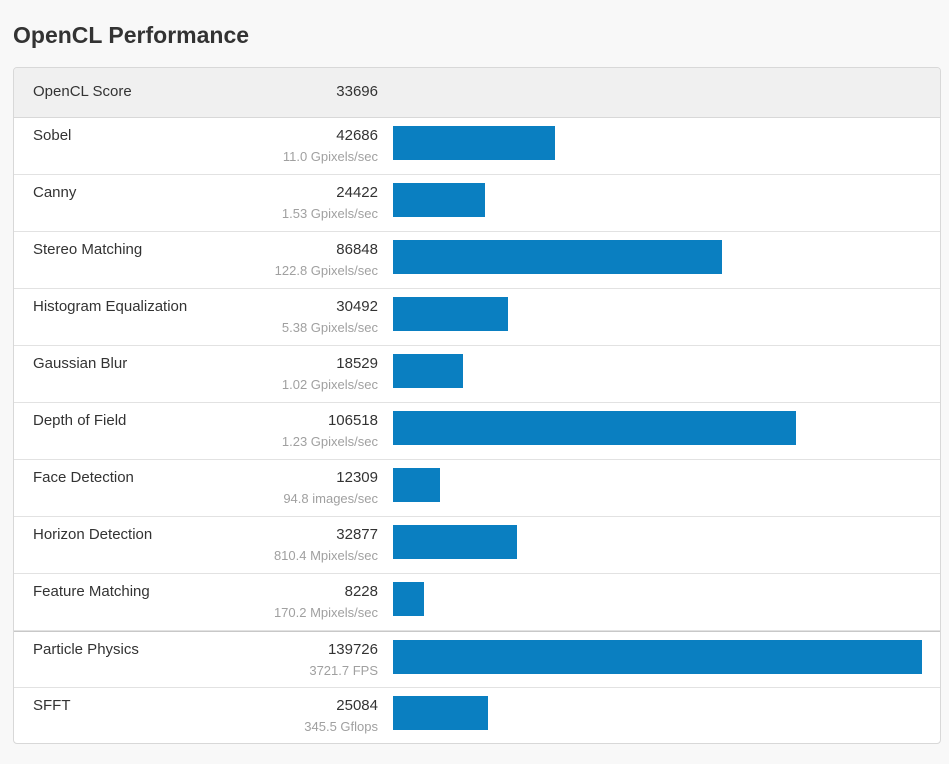 The image size is (949, 764). Describe the element at coordinates (357, 705) in the screenshot. I see `benchmark-score: 25084` at that location.